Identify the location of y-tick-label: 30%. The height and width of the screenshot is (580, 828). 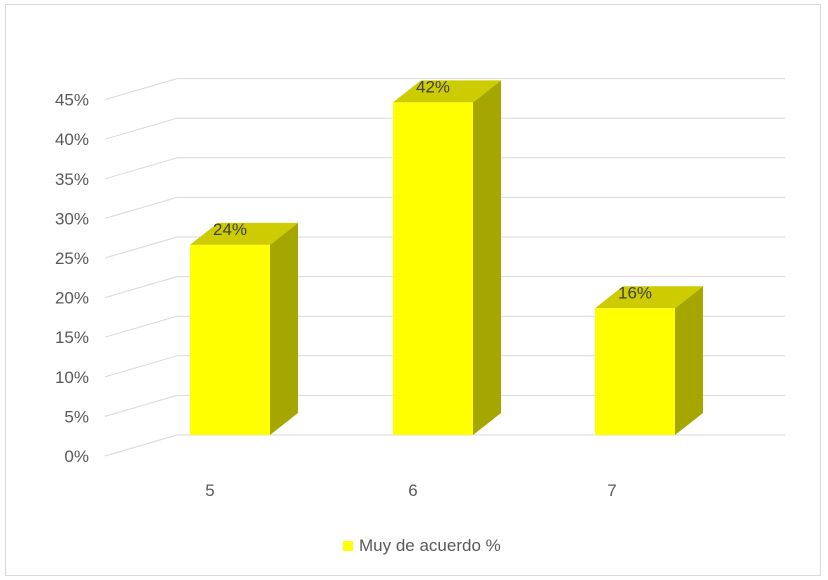
(72, 218).